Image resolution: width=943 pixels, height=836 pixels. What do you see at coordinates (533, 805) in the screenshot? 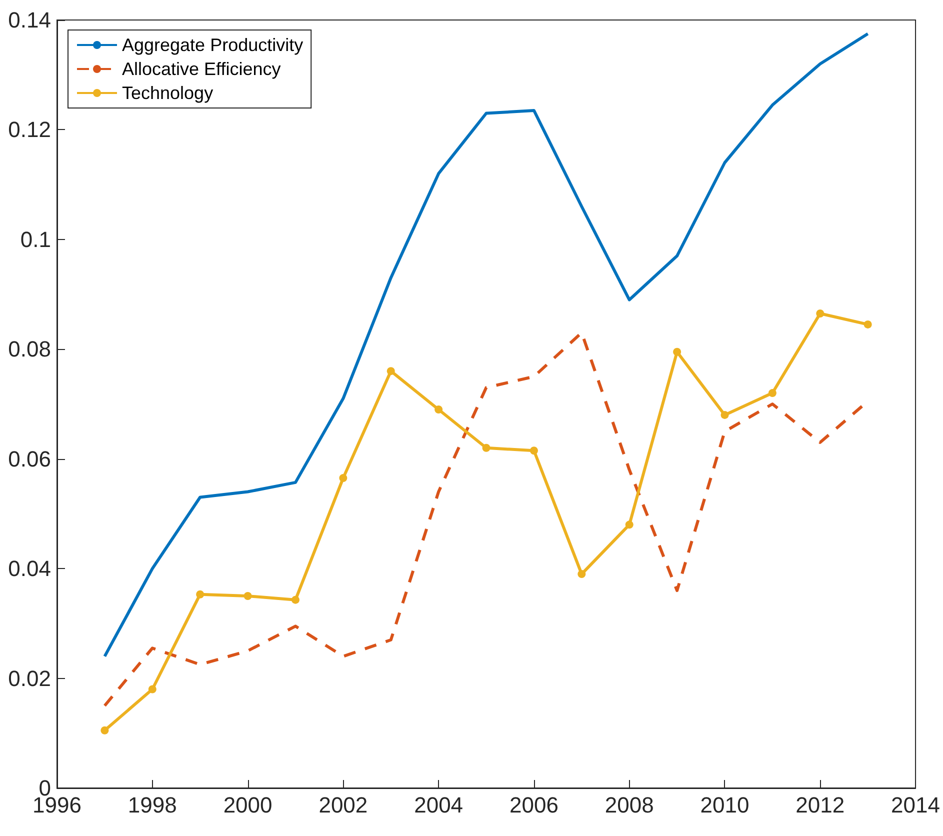
I see `x-tick-label: 2006` at bounding box center [533, 805].